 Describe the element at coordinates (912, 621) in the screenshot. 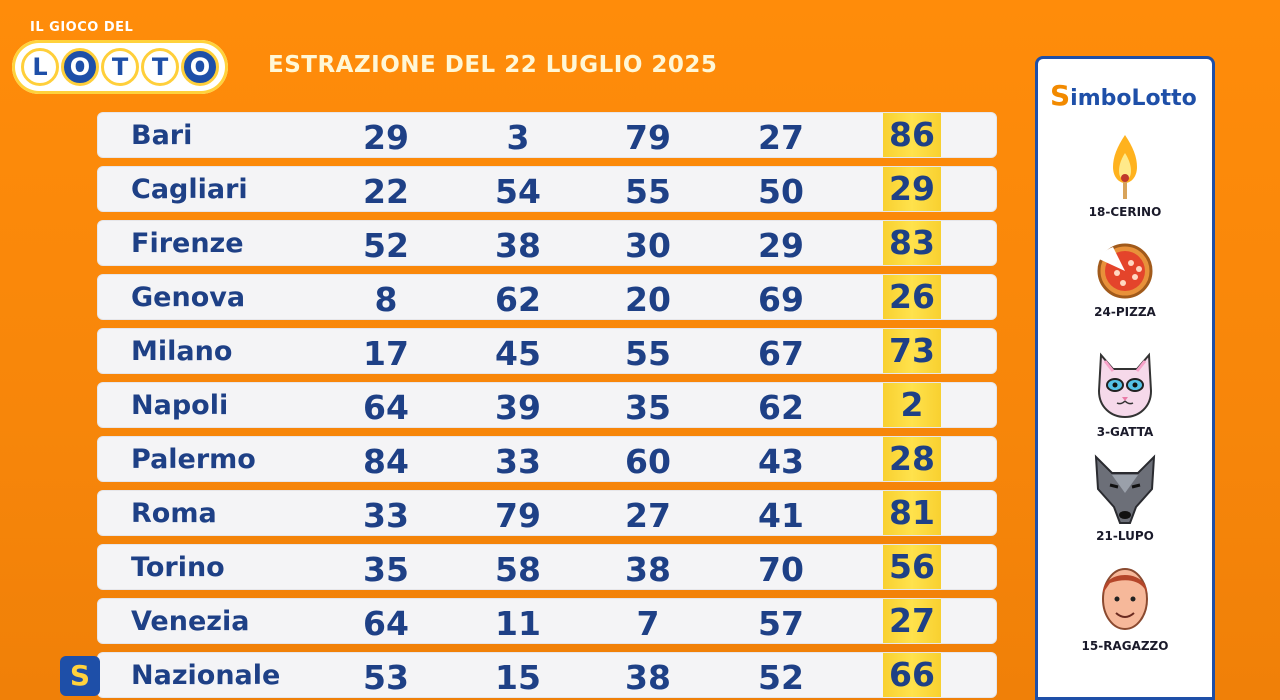

I see `highlighted-number: 27` at that location.